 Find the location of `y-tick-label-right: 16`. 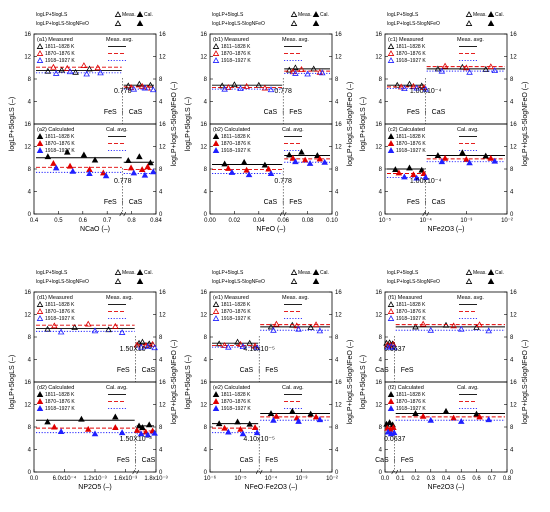

y-tick-label-right: 16 is located at coordinates (162, 125).